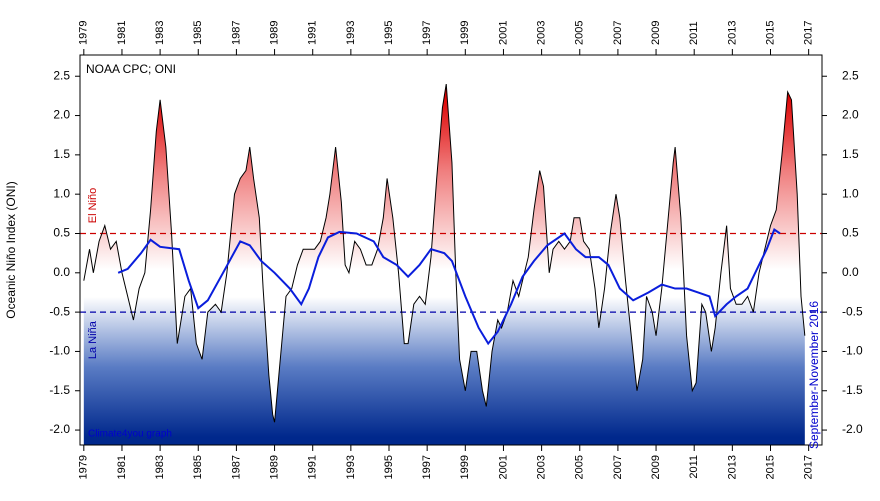 The height and width of the screenshot is (501, 880). Describe the element at coordinates (503, 467) in the screenshot. I see `x-tick-label: 2001` at that location.